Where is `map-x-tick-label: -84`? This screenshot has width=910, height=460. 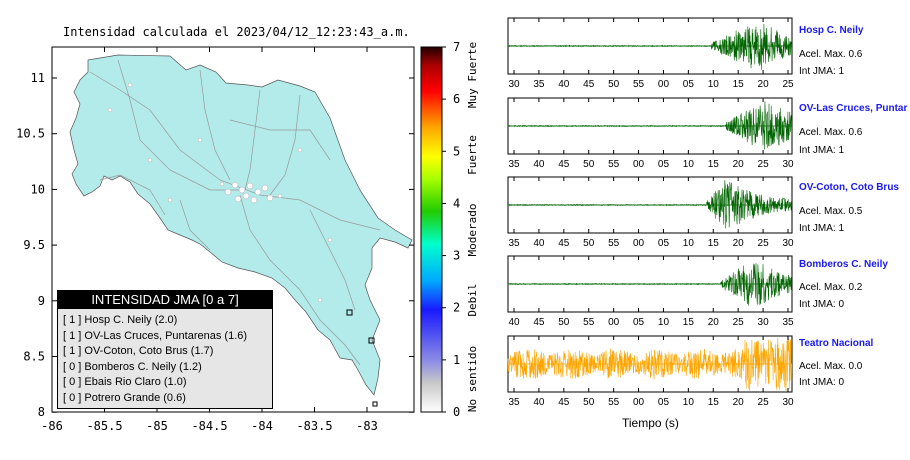
map-x-tick-label: -84 is located at coordinates (262, 426).